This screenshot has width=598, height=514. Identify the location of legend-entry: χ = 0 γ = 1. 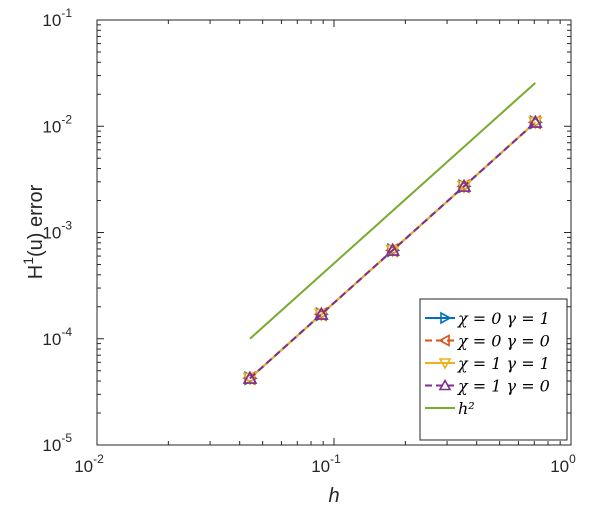
(487, 318).